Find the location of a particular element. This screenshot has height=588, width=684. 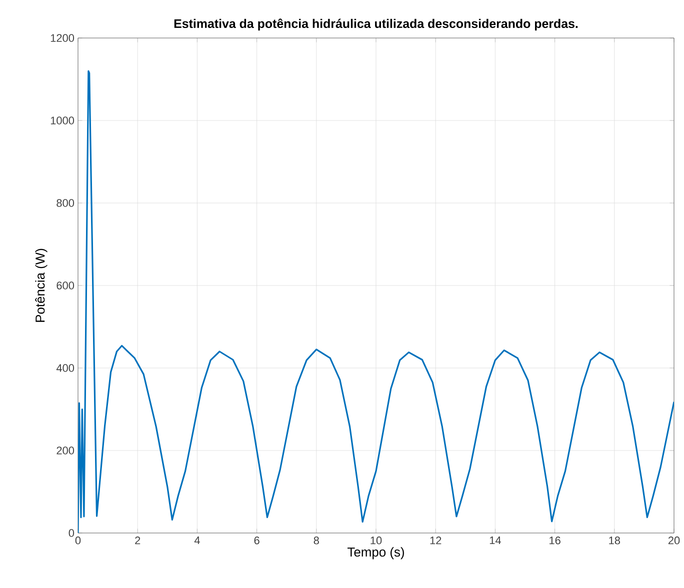

x-tick-label: 8 is located at coordinates (316, 540).